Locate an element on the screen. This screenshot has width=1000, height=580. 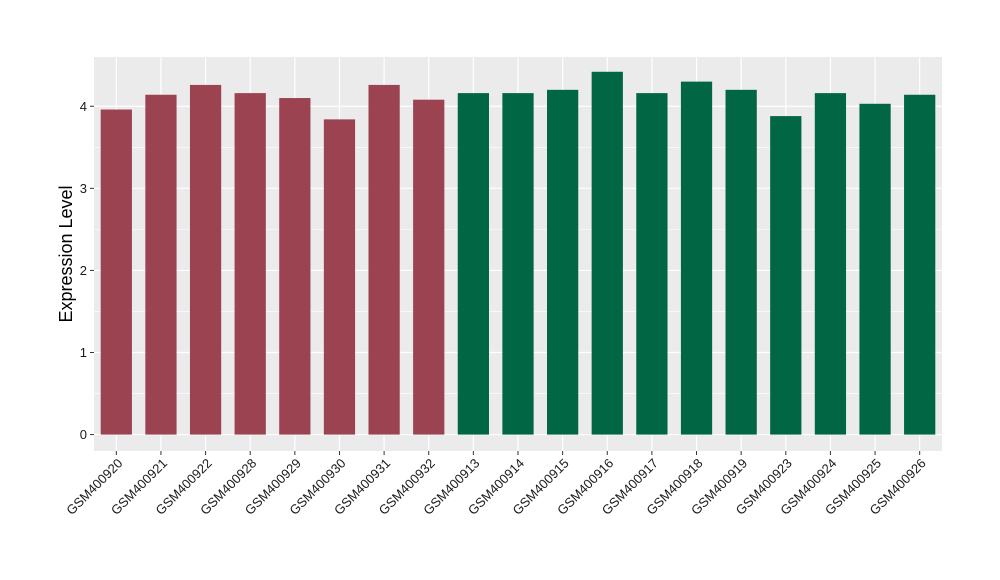
bar-GSM400926 is located at coordinates (920, 264).